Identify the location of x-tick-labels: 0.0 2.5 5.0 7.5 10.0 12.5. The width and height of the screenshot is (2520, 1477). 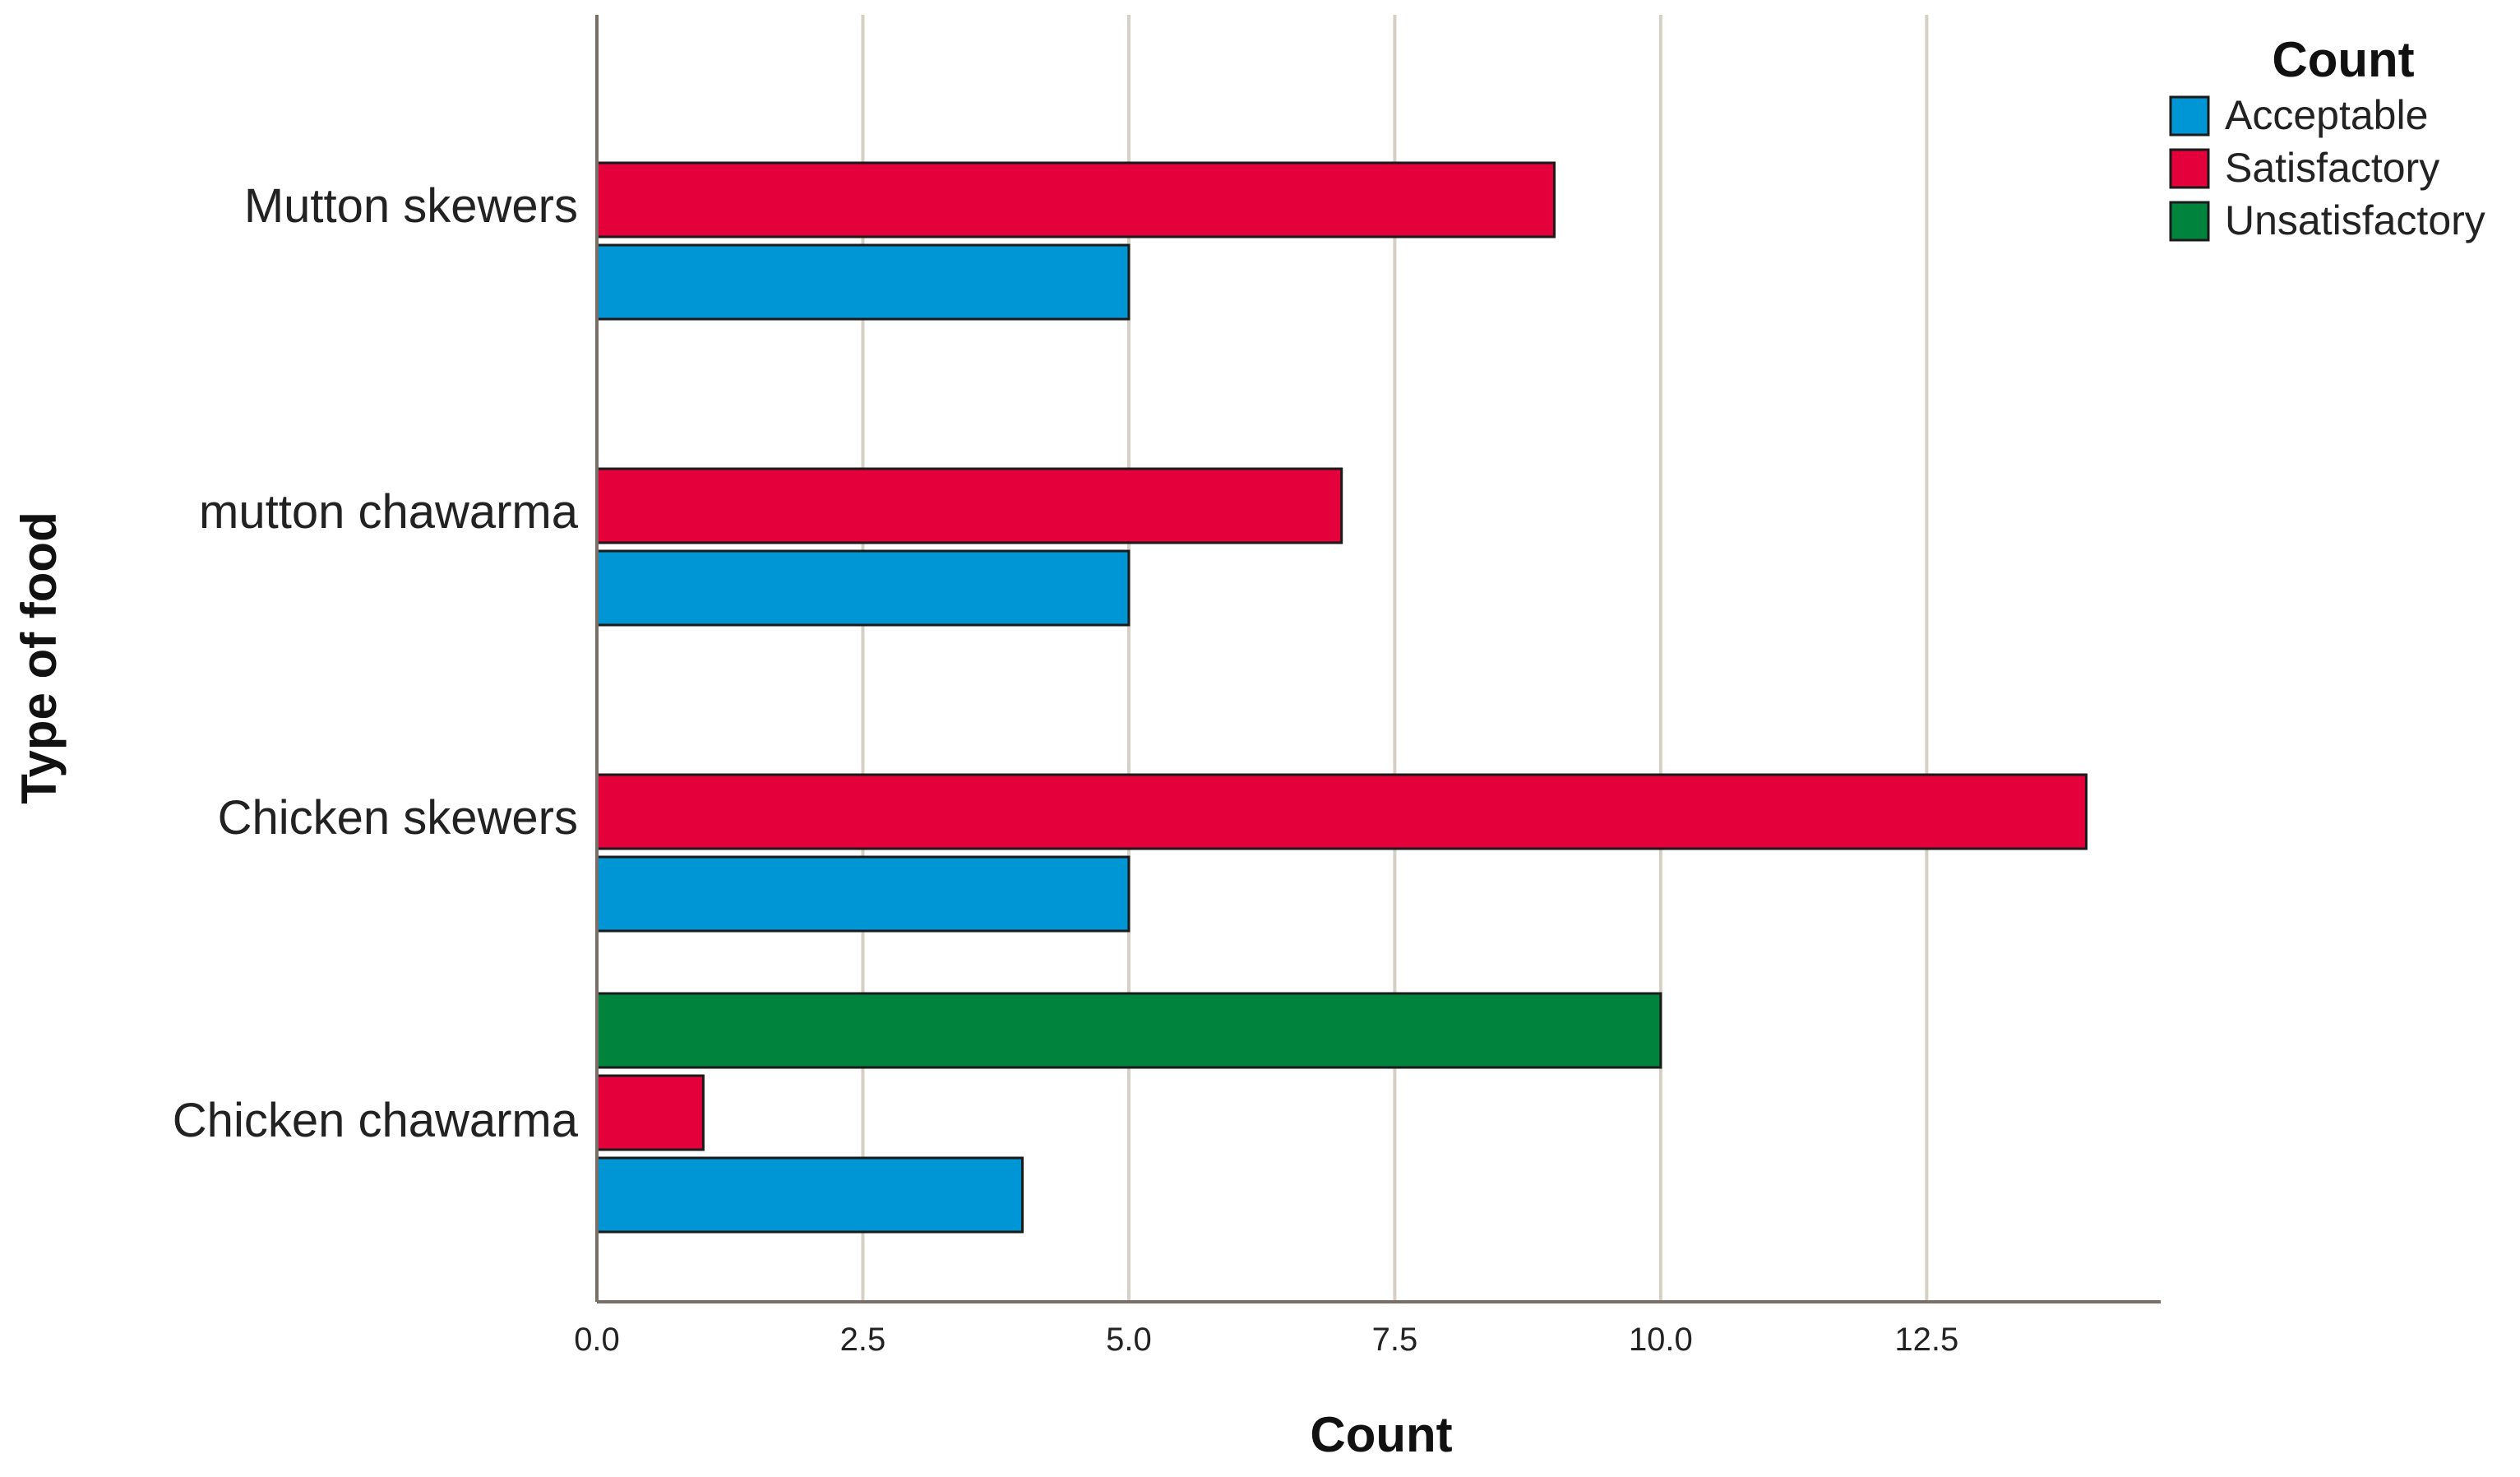
(1266, 1340).